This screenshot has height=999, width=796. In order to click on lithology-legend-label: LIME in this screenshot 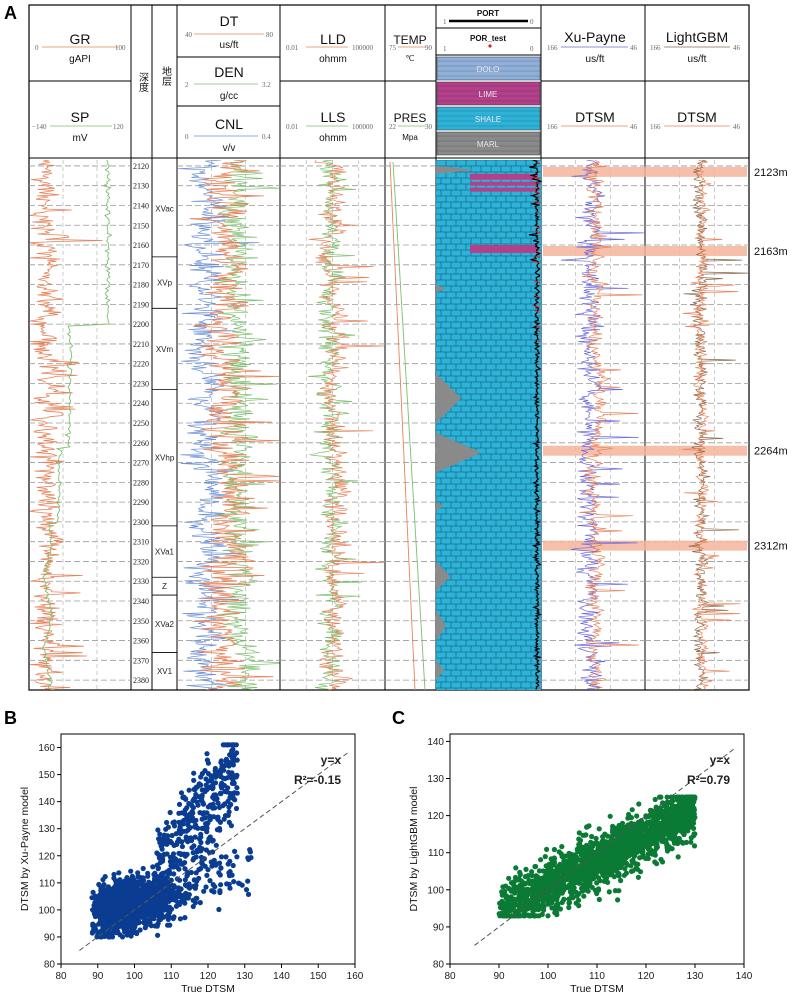, I will do `click(488, 94)`.